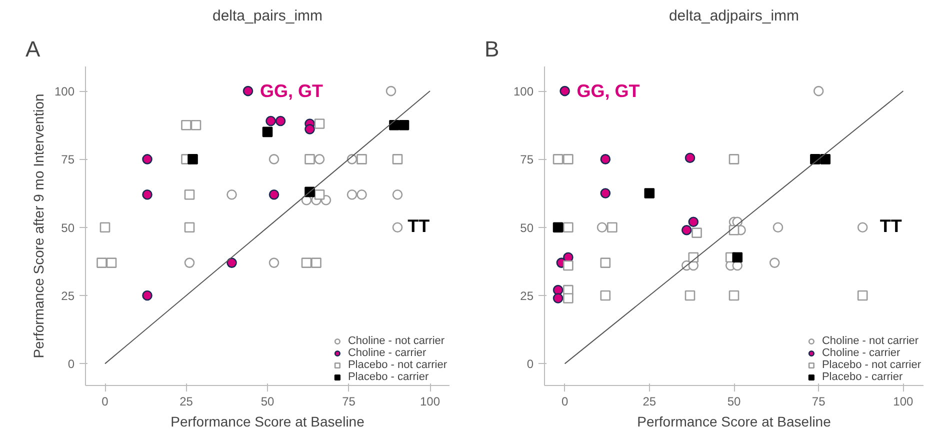 This screenshot has width=948, height=435. What do you see at coordinates (38, 226) in the screenshot?
I see `y-axis-title: Performance Score after 9 mo Intervention` at bounding box center [38, 226].